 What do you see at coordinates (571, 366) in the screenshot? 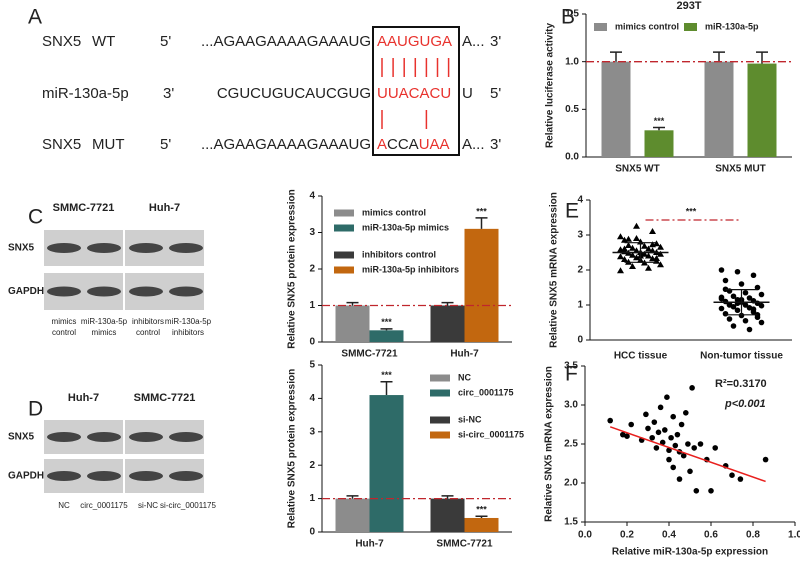
I see `y-tick-label: 3.5` at bounding box center [571, 366].